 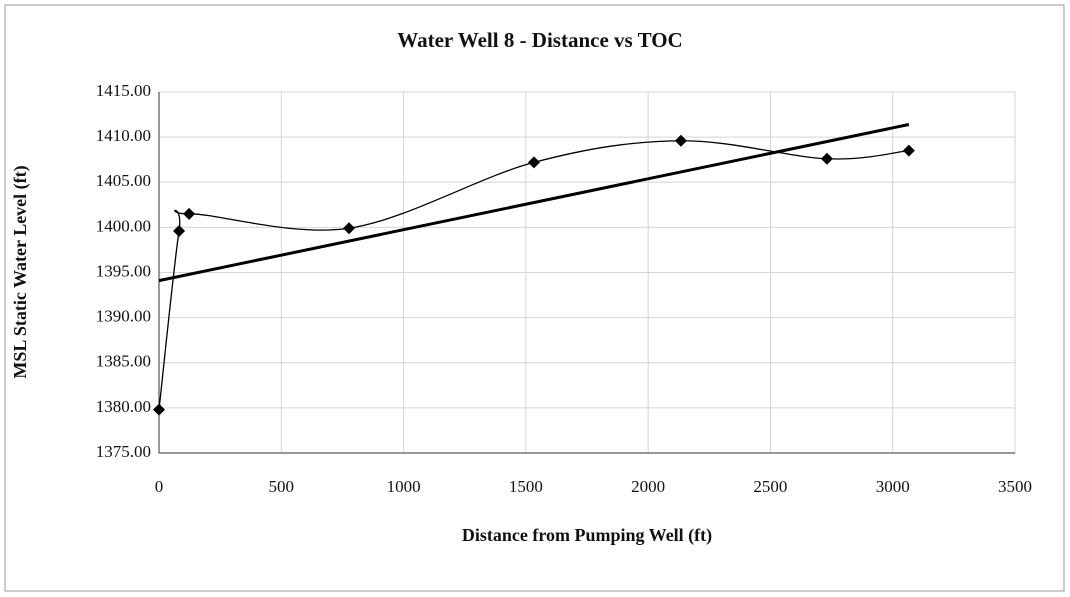 What do you see at coordinates (123, 316) in the screenshot?
I see `y-tick-label: 1390.00` at bounding box center [123, 316].